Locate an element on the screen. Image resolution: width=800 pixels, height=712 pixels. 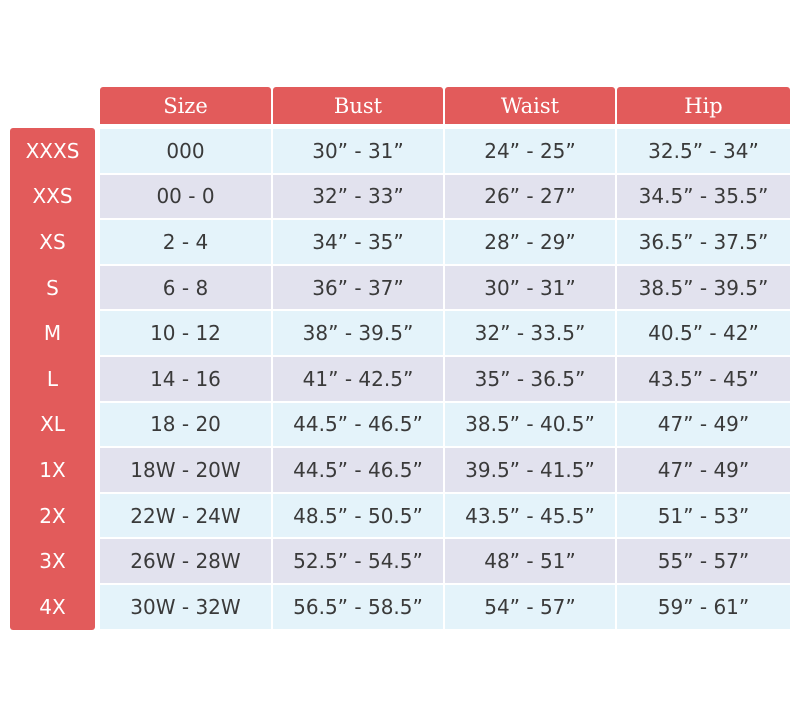
table-cell: 43.5” - 45.5” is located at coordinates (530, 515).